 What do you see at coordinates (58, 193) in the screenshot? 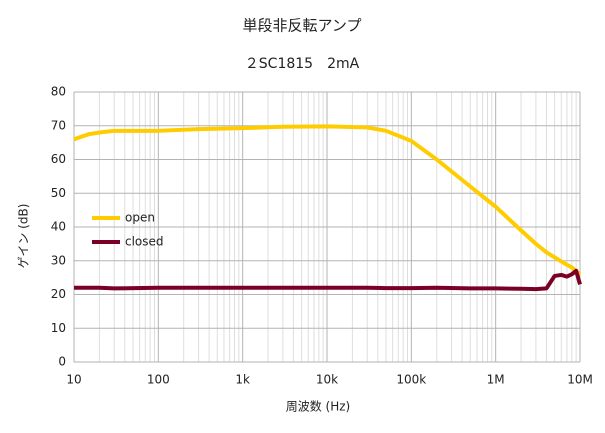
I see `y-tick-label: 50` at bounding box center [58, 193].